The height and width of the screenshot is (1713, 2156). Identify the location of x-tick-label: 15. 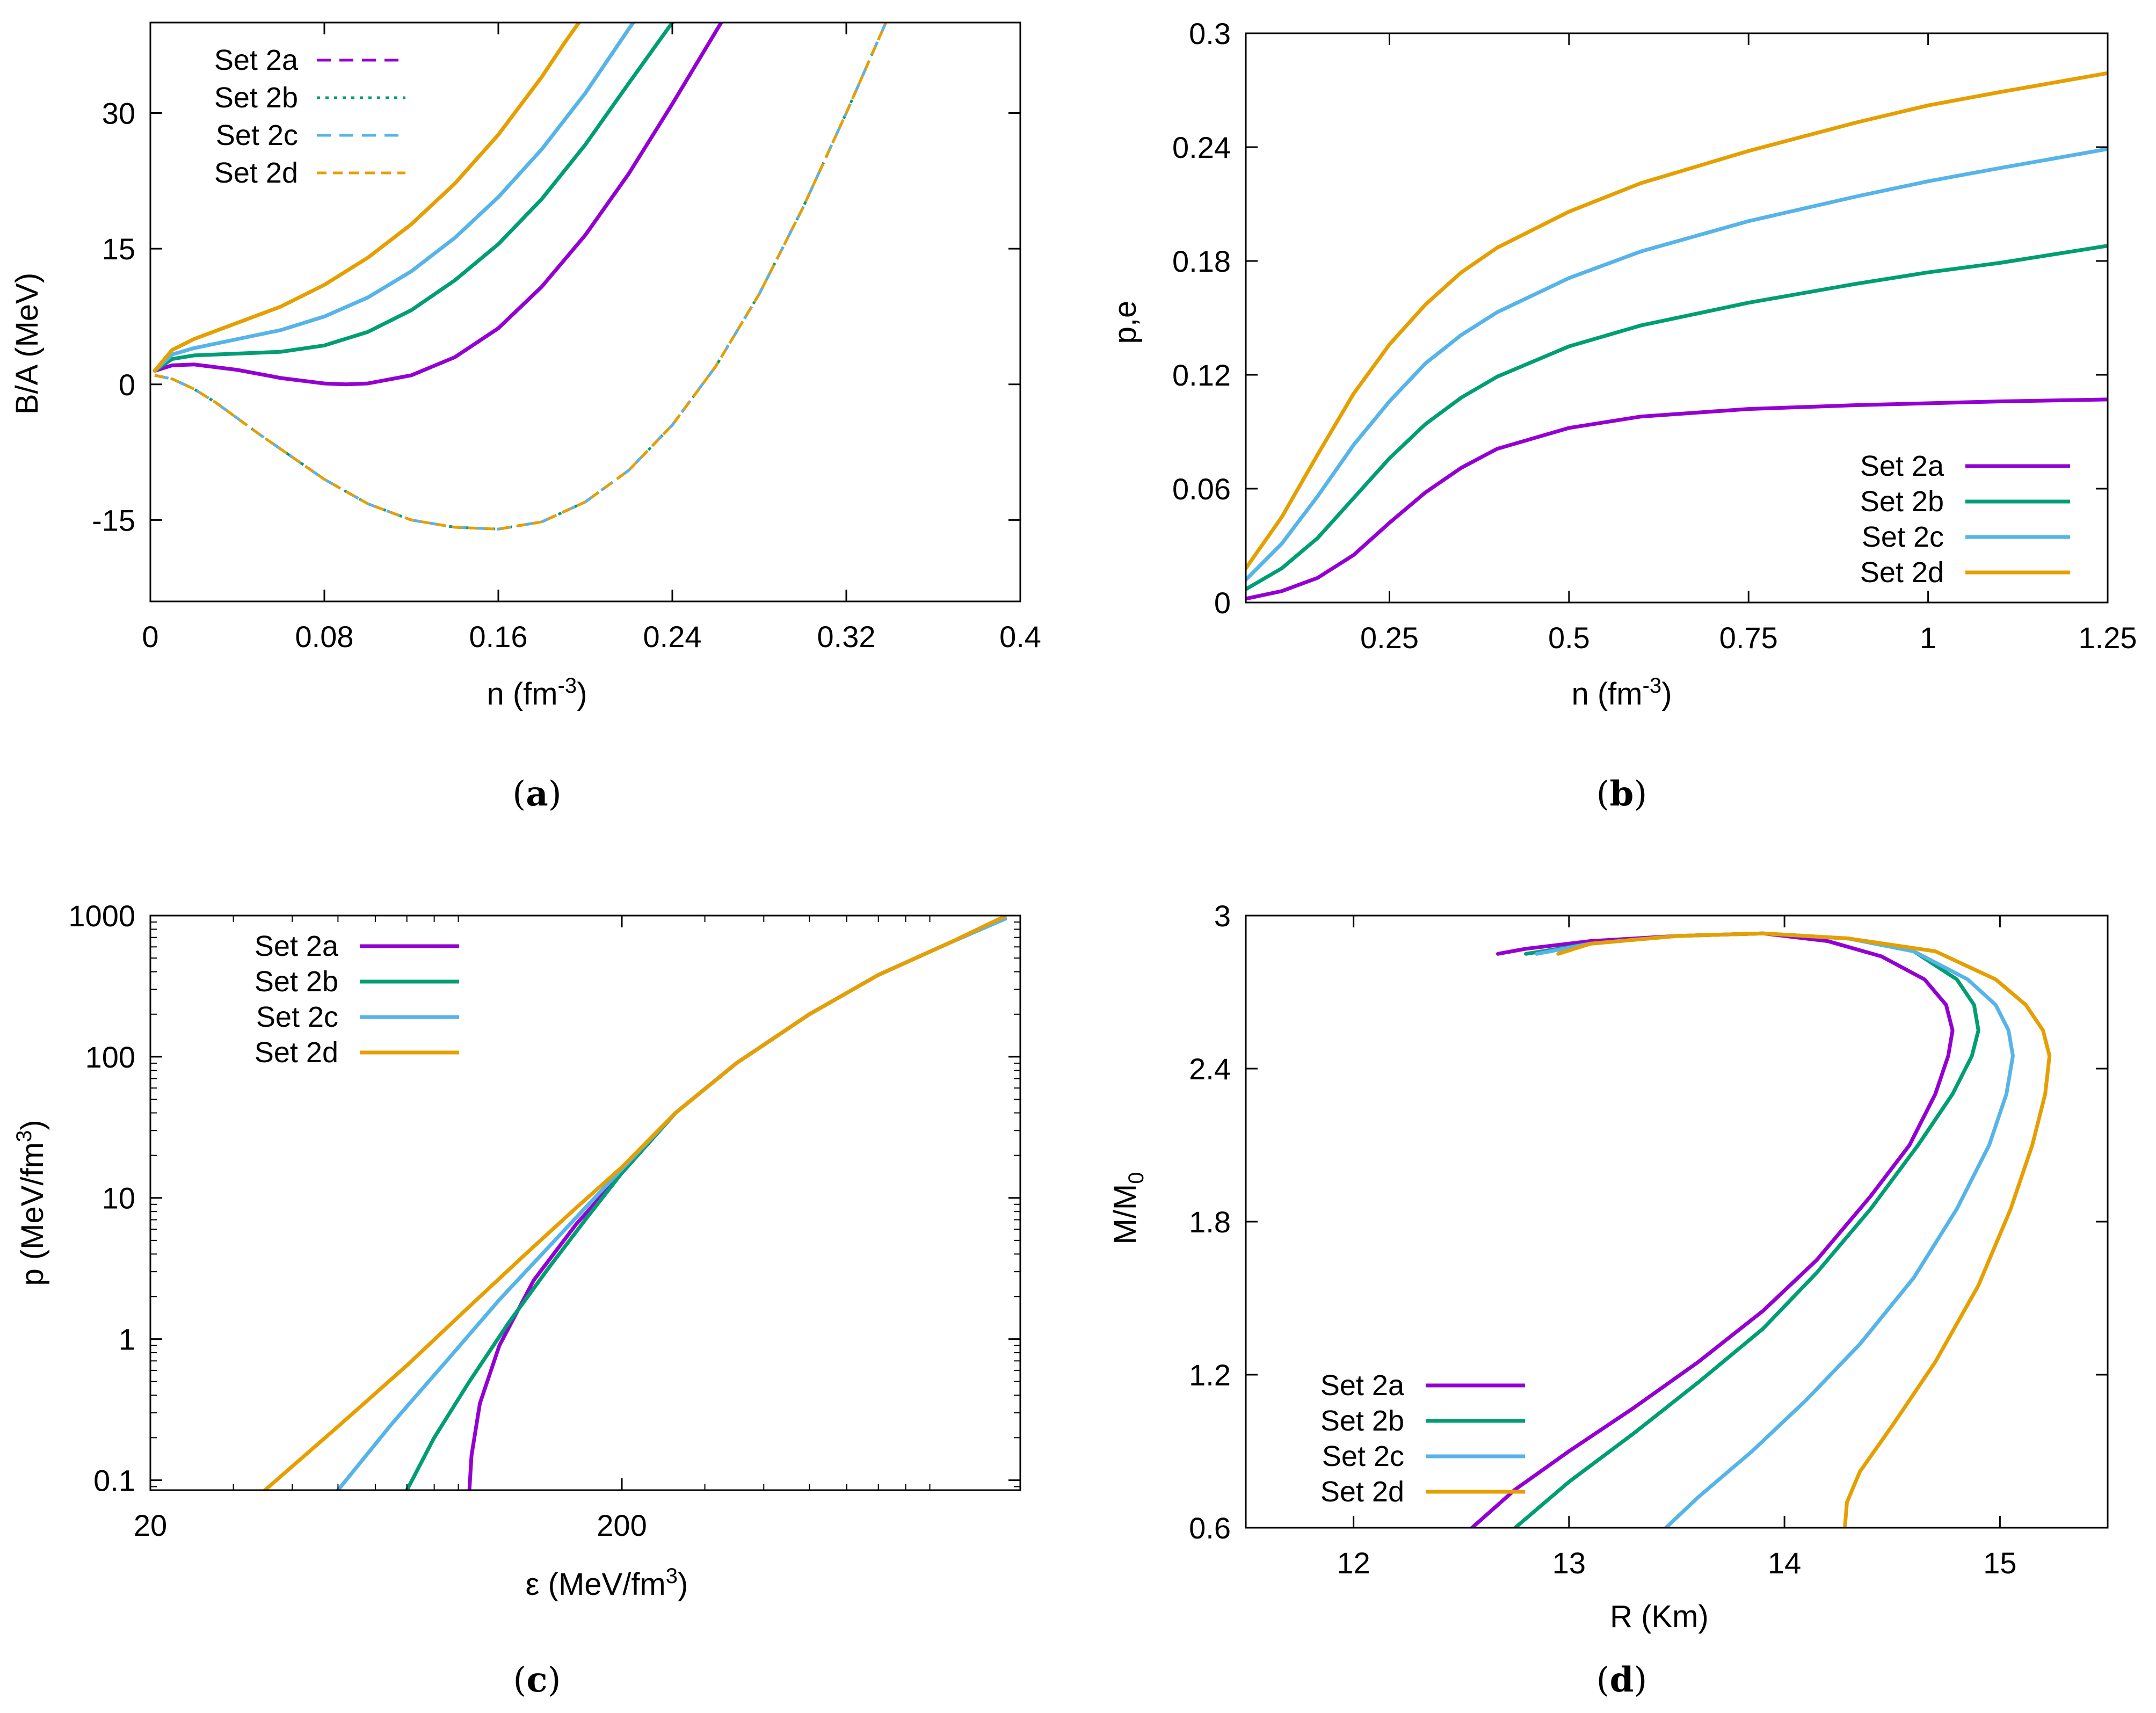
(2000, 1563).